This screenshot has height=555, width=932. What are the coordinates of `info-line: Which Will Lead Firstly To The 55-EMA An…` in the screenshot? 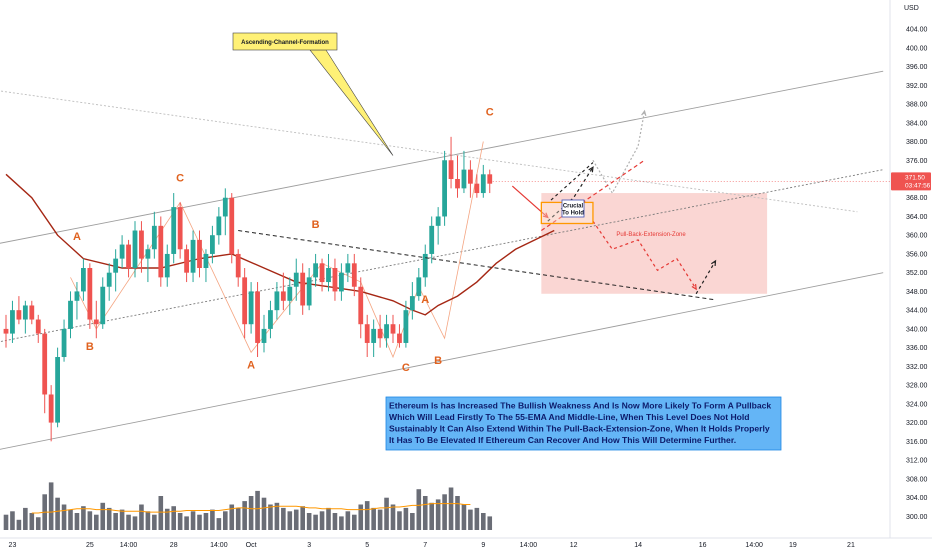 It's located at (569, 417).